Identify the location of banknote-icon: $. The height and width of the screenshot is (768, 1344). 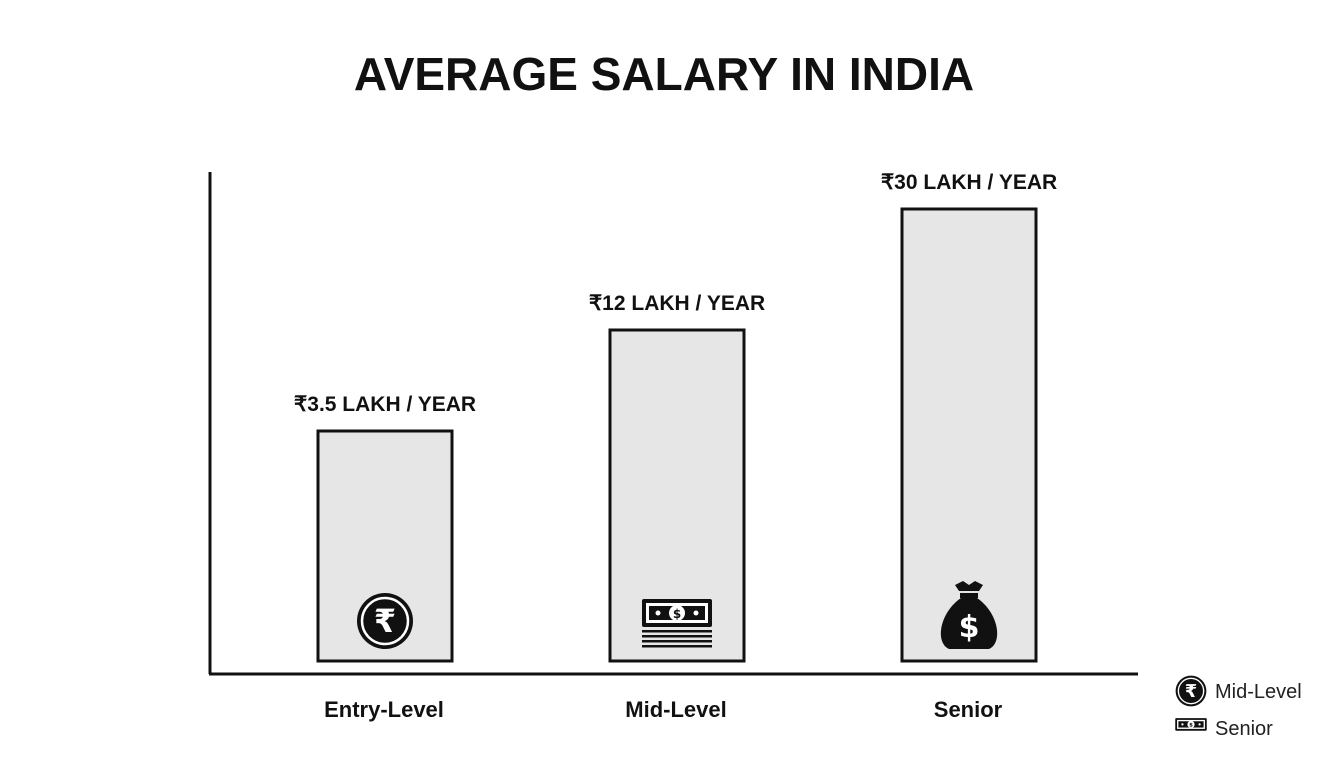
(1191, 724).